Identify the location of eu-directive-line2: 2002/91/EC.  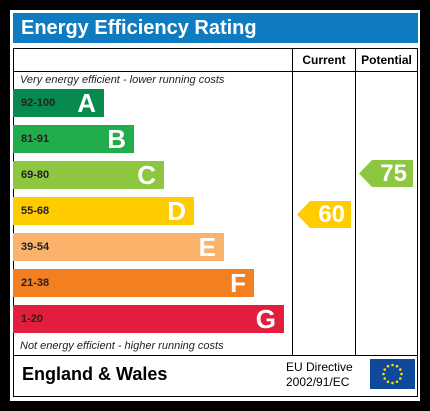
(318, 382).